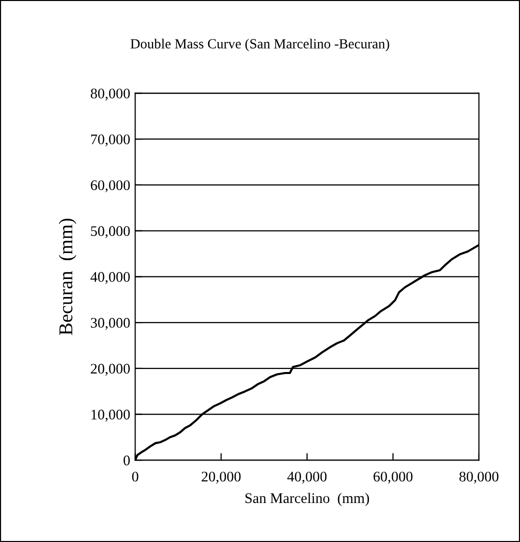 This screenshot has width=520, height=542. Describe the element at coordinates (307, 499) in the screenshot. I see `x-axis-title: San Marcelino (mm)` at that location.